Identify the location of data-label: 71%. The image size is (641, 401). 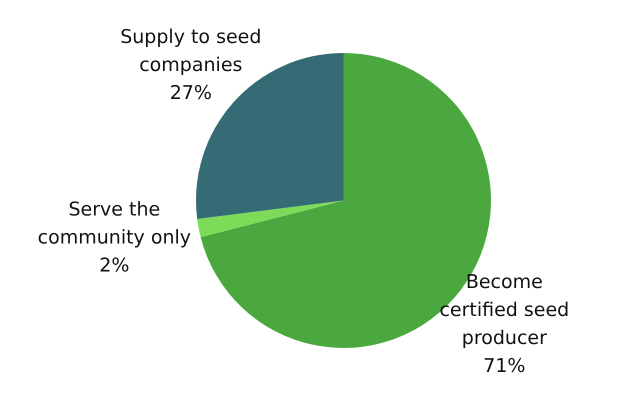
(504, 366).